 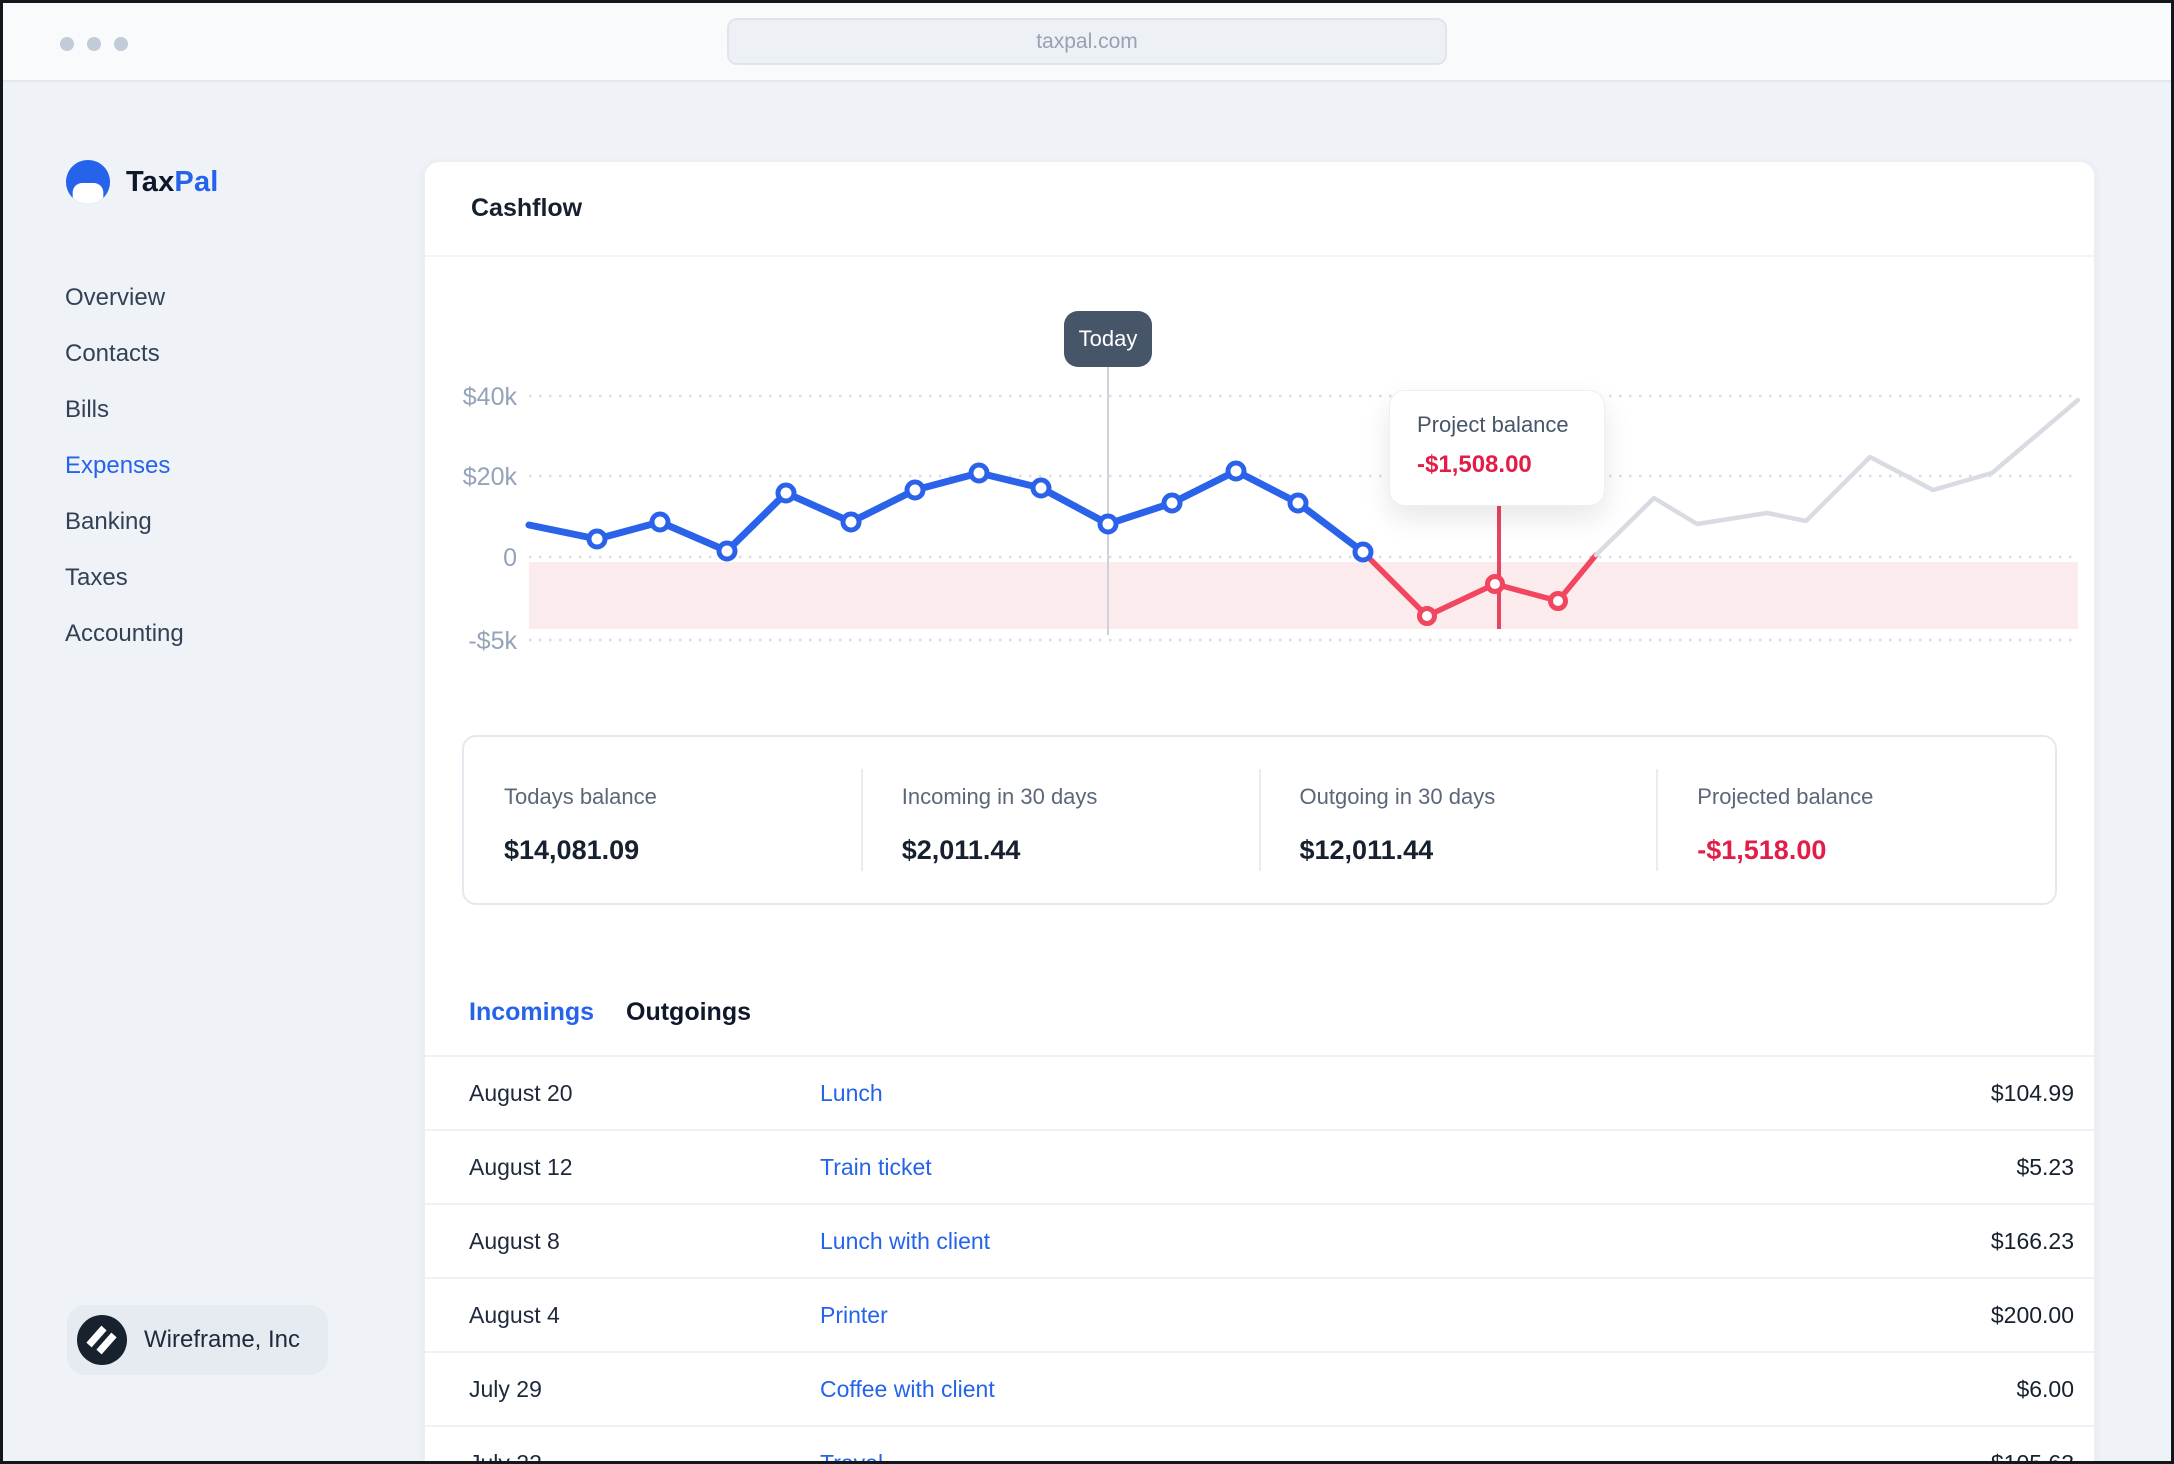 I want to click on tooltip-label: Project balance, so click(x=1493, y=424).